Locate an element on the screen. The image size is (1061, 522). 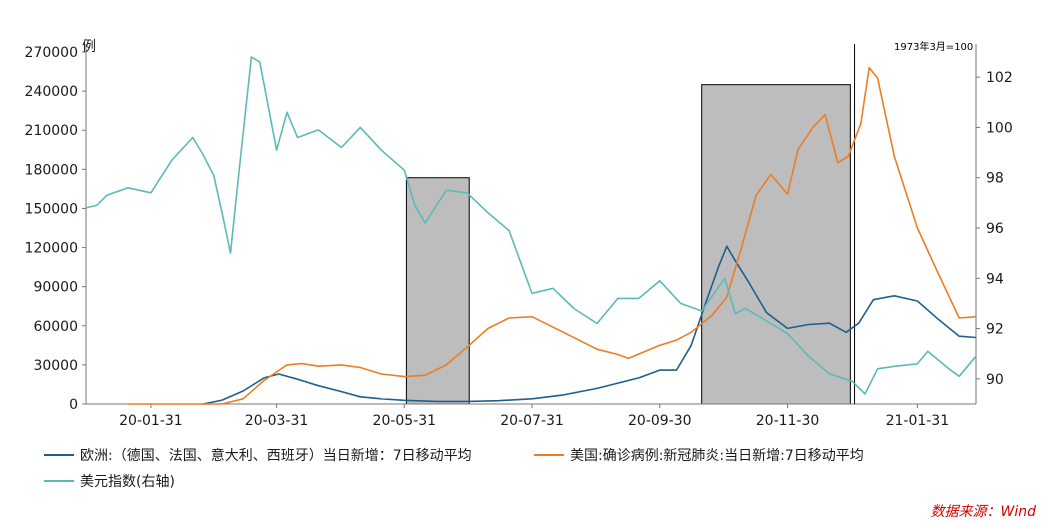
left-tick-label: 210000 is located at coordinates (51, 131).